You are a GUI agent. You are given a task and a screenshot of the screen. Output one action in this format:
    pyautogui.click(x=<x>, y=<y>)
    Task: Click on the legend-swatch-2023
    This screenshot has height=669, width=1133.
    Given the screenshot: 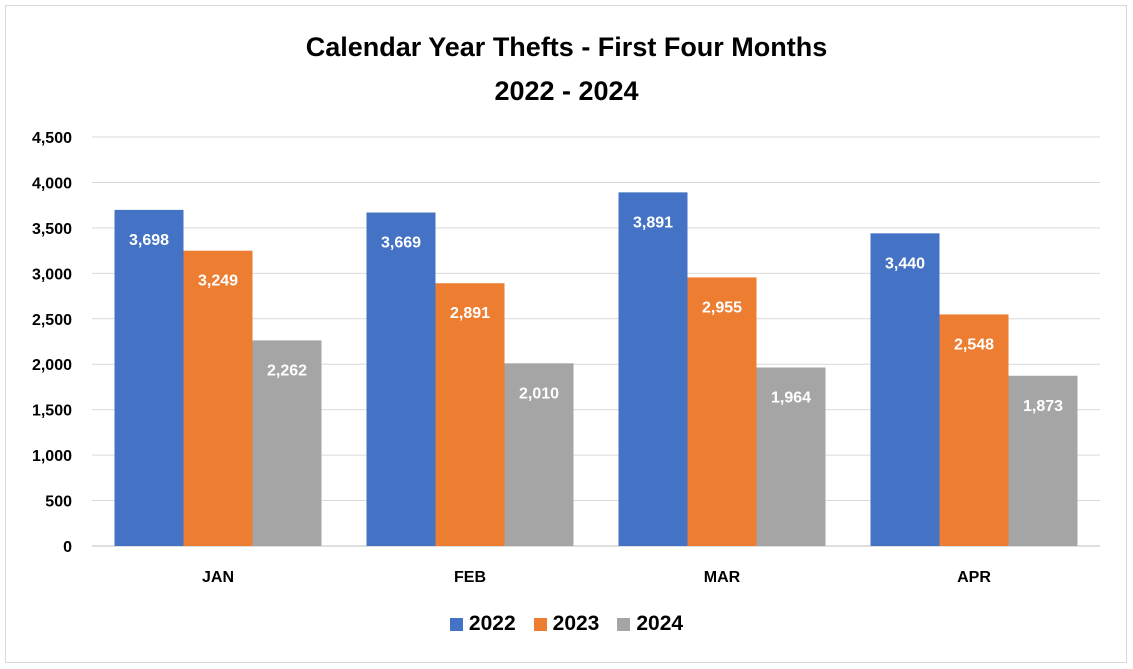 What is the action you would take?
    pyautogui.click(x=540, y=624)
    